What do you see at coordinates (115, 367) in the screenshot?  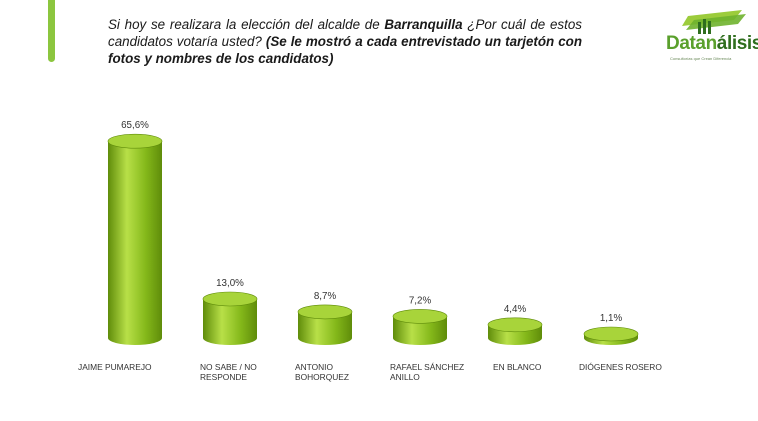 I see `category-label: JAIME PUMAREJO` at bounding box center [115, 367].